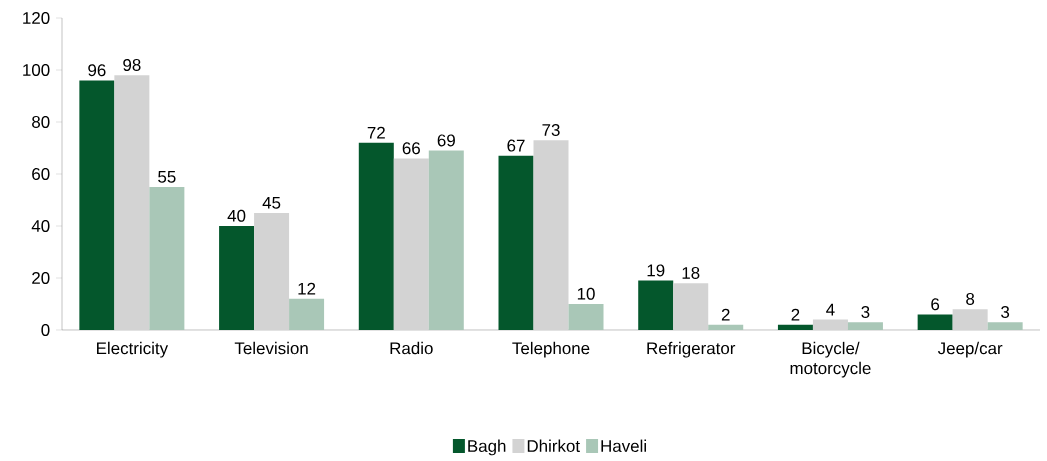  Describe the element at coordinates (970, 349) in the screenshot. I see `x-tick-label: Jeep/car` at that location.